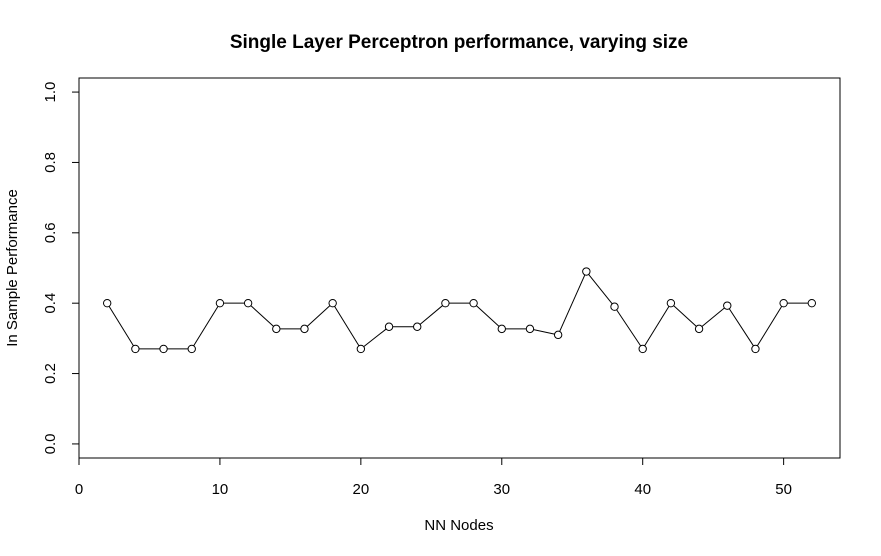  I want to click on x-tick-label: 0, so click(79, 489).